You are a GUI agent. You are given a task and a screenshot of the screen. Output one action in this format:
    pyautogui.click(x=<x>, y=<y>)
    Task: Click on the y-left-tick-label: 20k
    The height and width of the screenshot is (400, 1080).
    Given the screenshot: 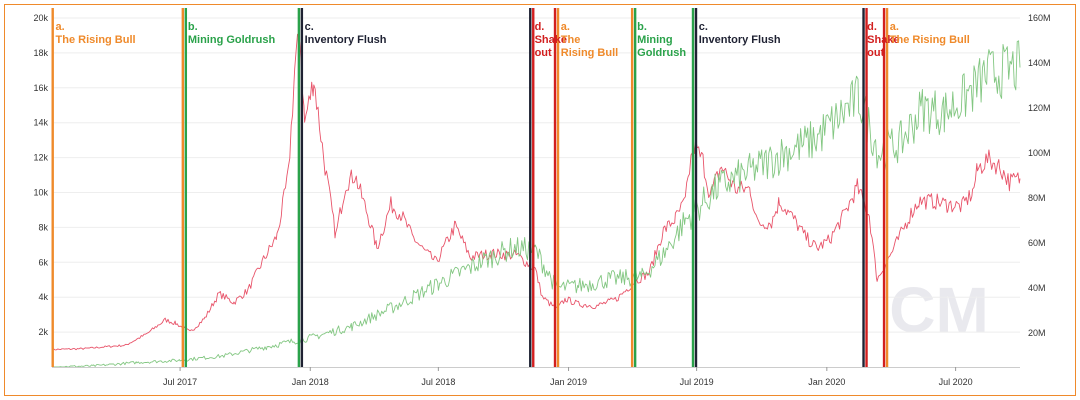 What is the action you would take?
    pyautogui.click(x=40, y=18)
    